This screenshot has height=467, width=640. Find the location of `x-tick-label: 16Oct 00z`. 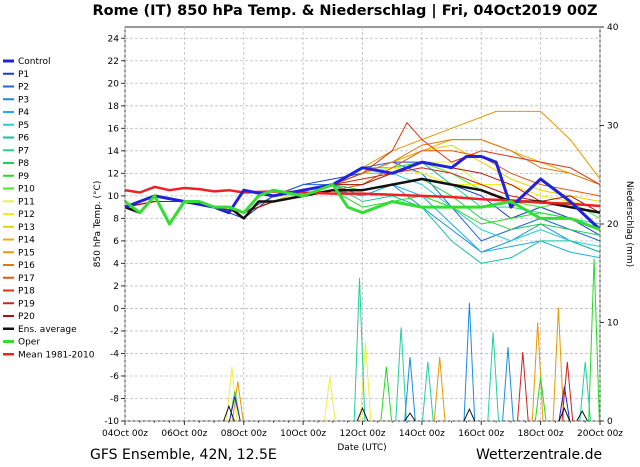

x-tick-label: 16Oct 00z is located at coordinates (481, 434).